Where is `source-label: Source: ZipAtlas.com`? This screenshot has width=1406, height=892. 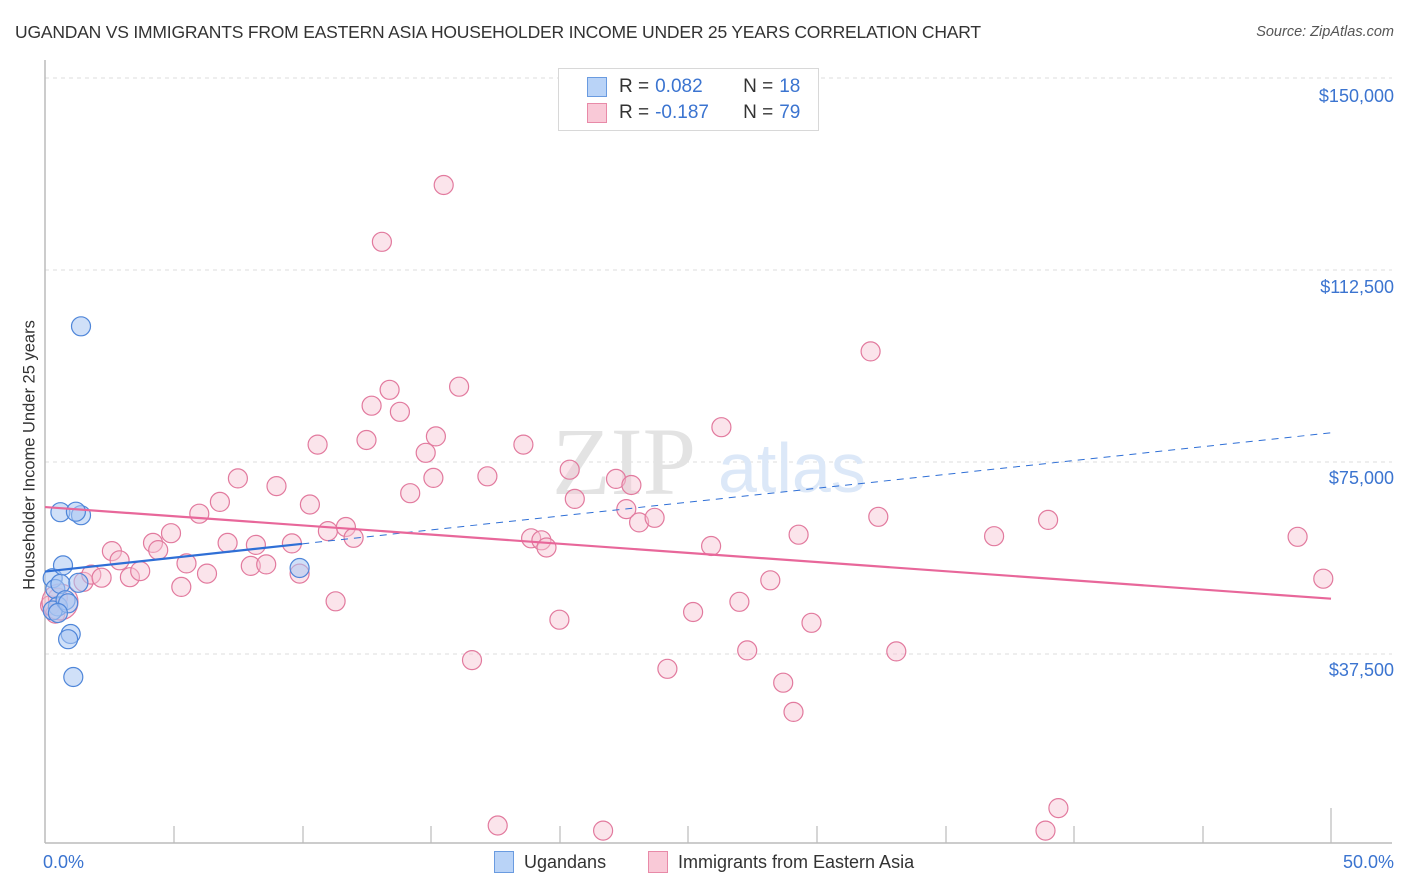
source-label: Source: ZipAtlas.com is located at coordinates (1325, 32).